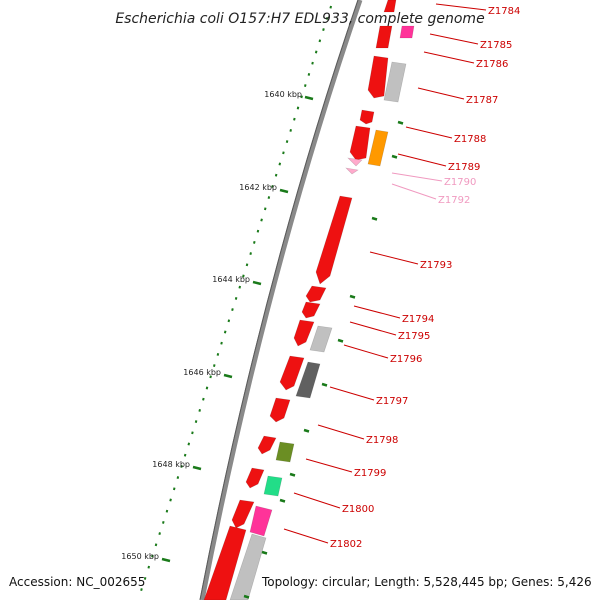 The width and height of the screenshot is (600, 600). Describe the element at coordinates (407, 32) in the screenshot. I see `cds-z1785-b` at that location.